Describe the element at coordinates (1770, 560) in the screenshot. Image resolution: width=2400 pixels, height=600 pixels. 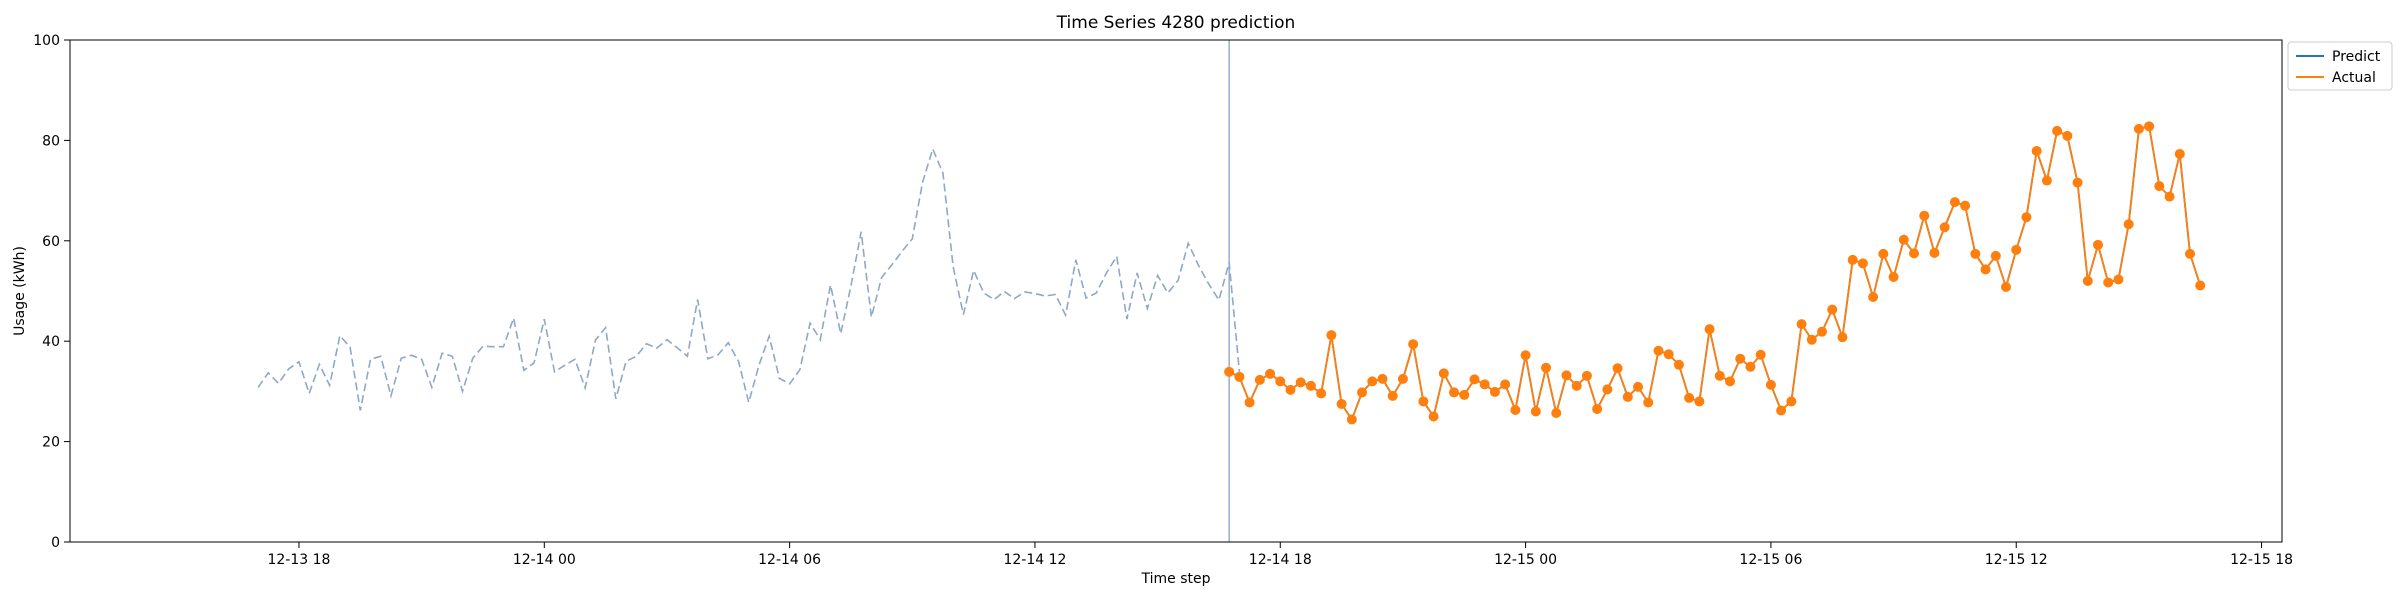
I see `x-tick-label-6: 12-15 06` at that location.